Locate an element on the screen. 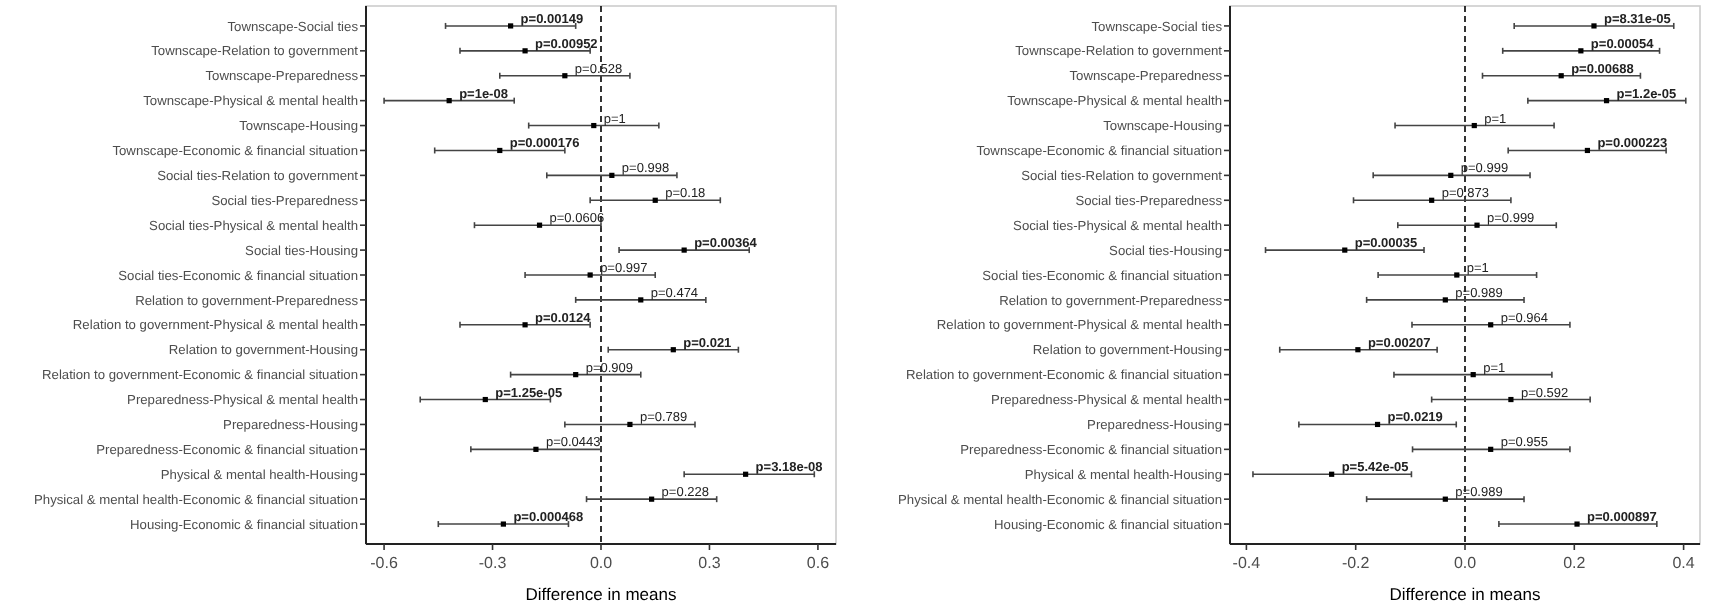 Image resolution: width=1728 pixels, height=608 pixels. x-tick-label: 0.6 is located at coordinates (818, 563).